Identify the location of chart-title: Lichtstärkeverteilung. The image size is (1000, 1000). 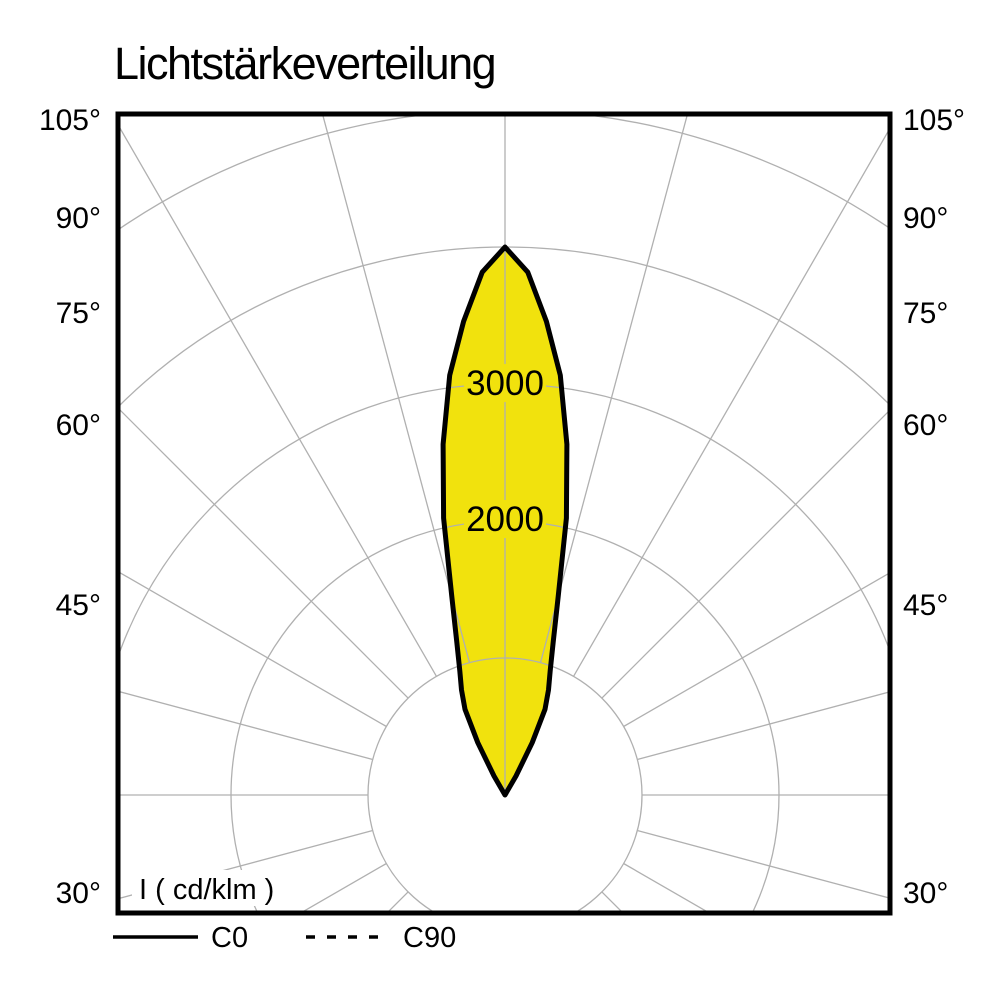
(305, 63).